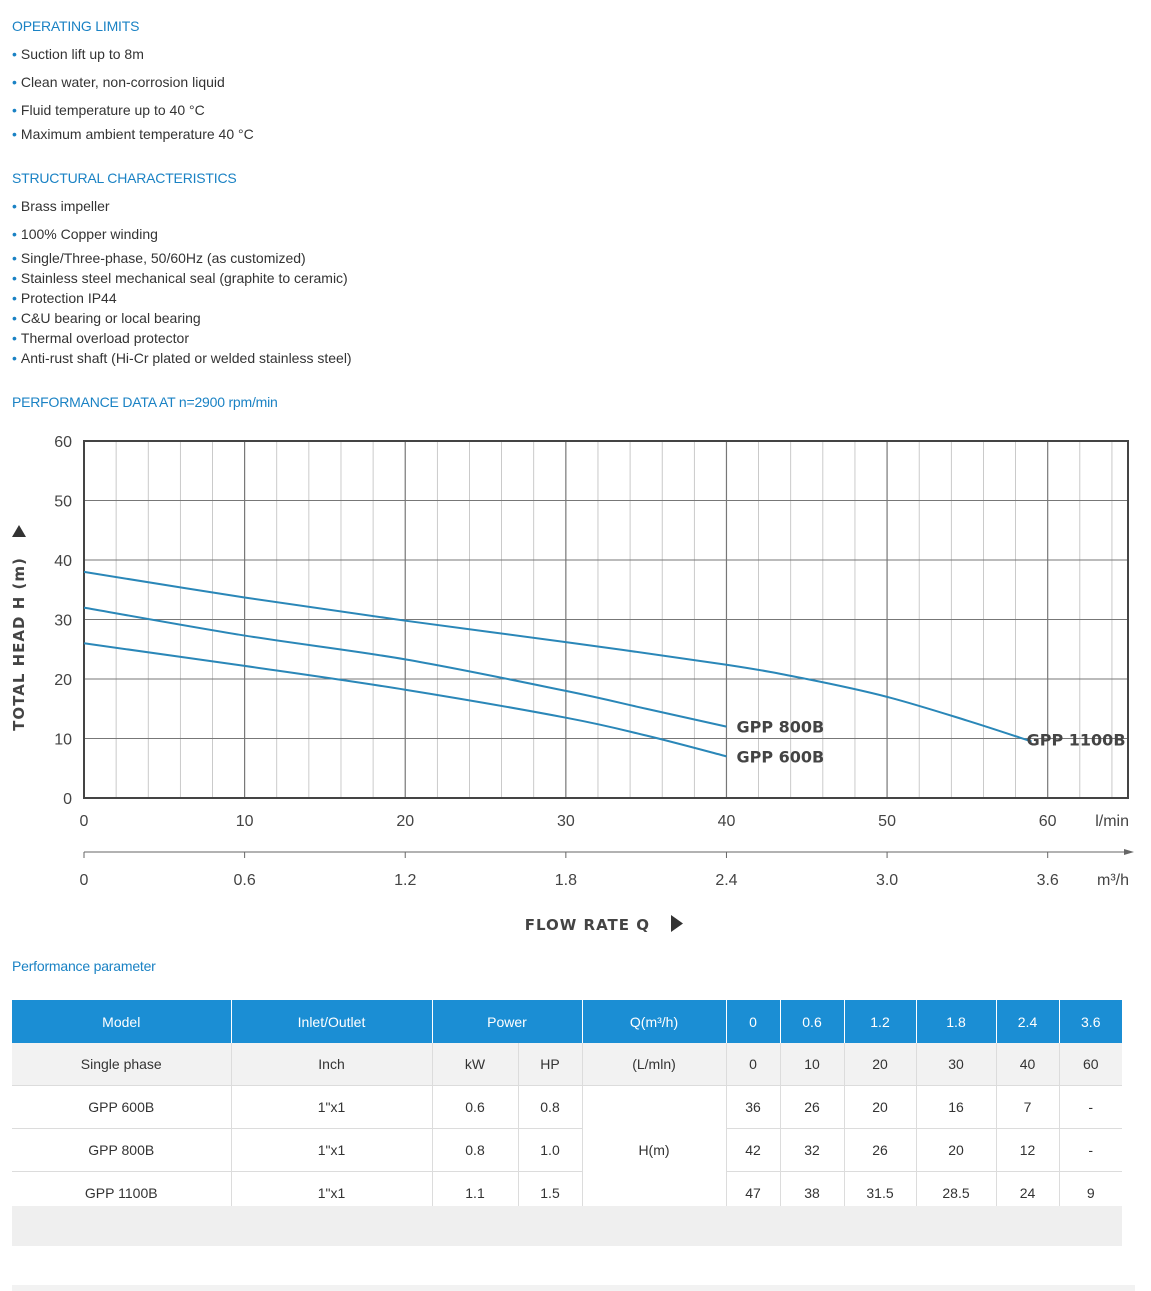  What do you see at coordinates (106, 318) in the screenshot?
I see `list-item: • C&U bearing or local bearing` at bounding box center [106, 318].